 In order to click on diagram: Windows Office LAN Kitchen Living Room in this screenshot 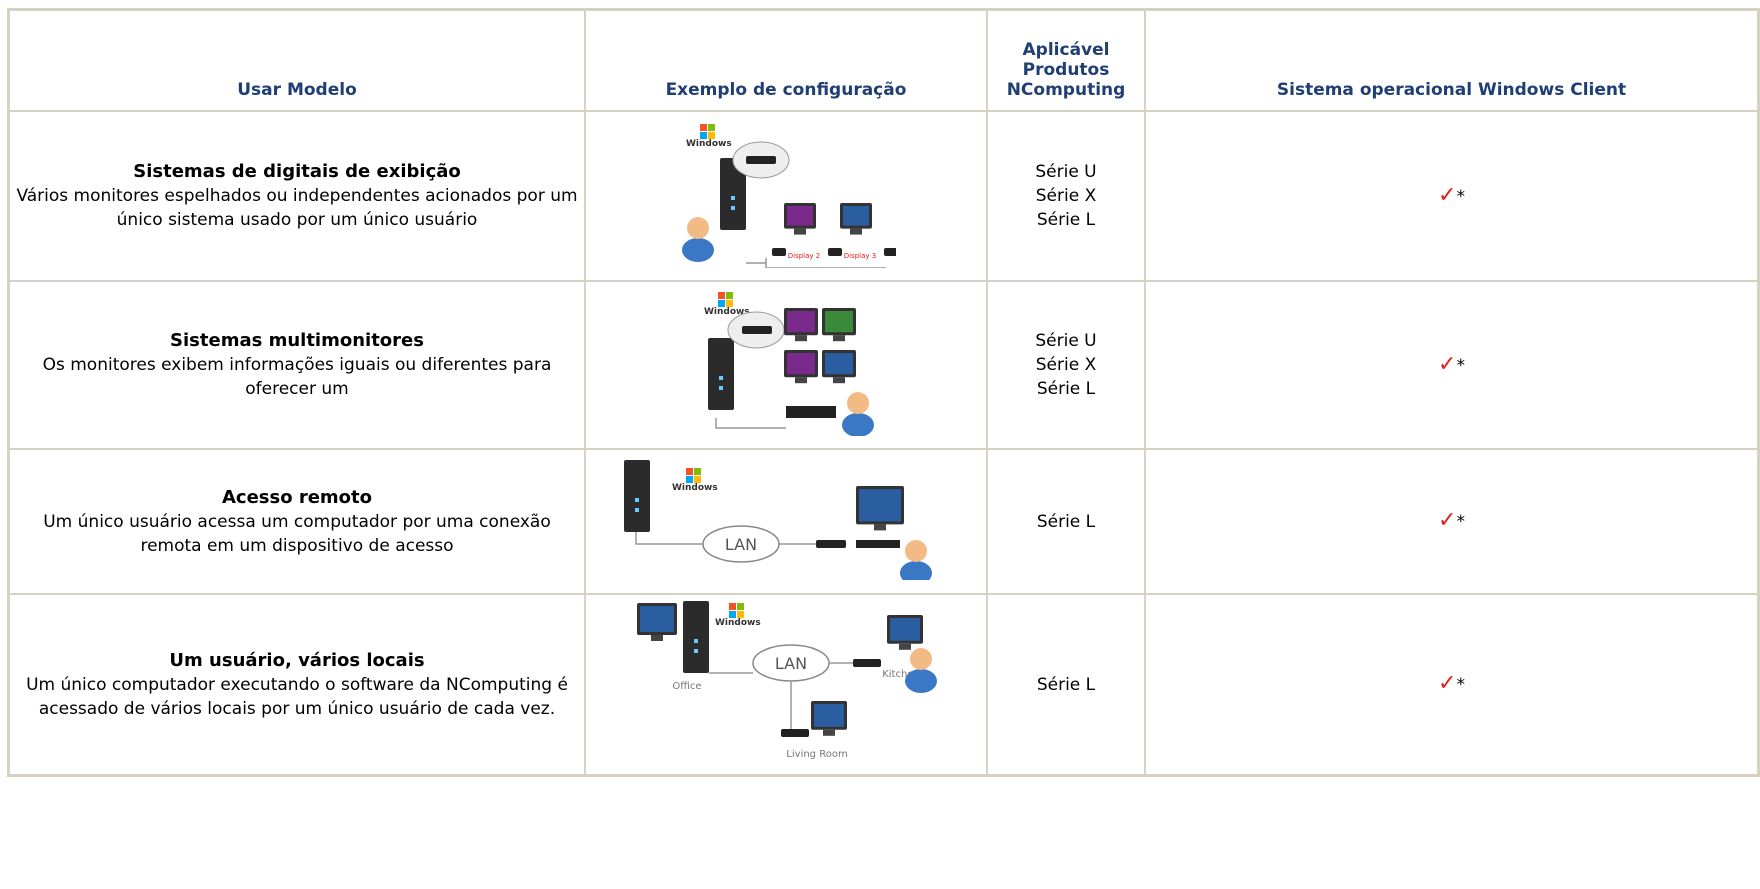, I will do `click(787, 680)`.